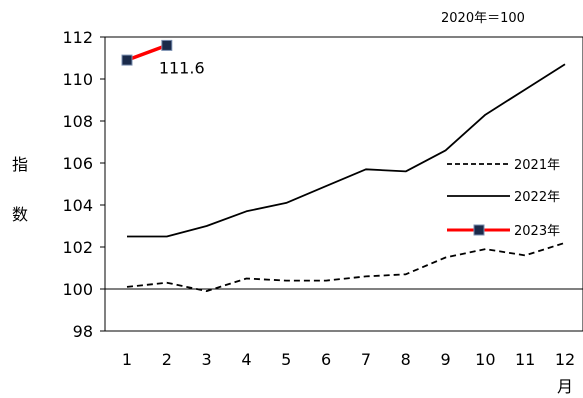 This screenshot has width=583, height=398. I want to click on x-tick-label: 4, so click(246, 359).